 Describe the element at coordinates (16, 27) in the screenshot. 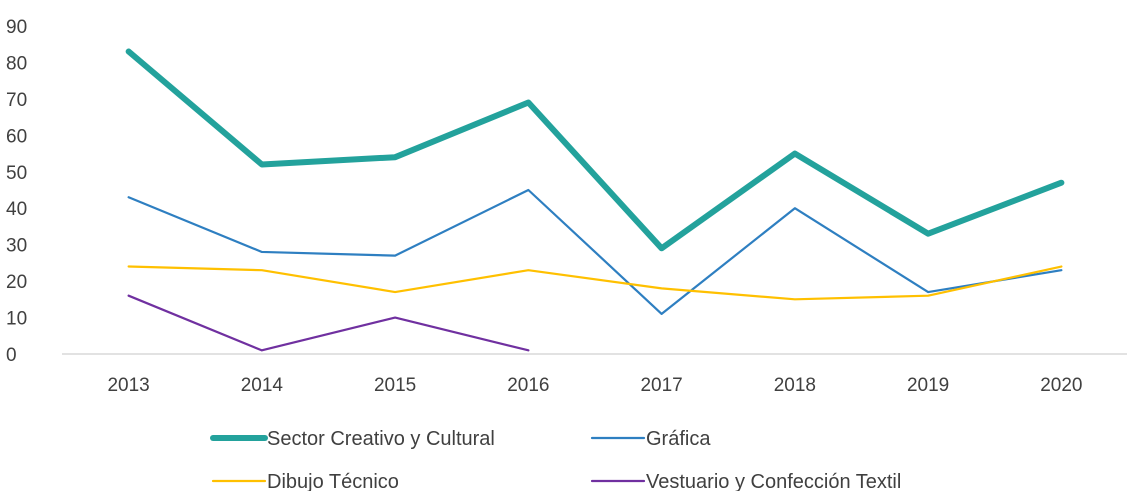

I see `y-tick-label: 90` at that location.